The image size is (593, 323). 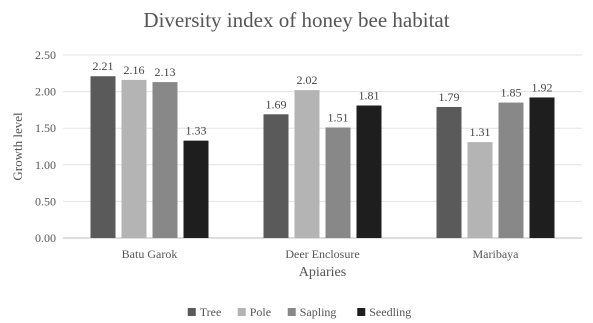 I want to click on x-tick-label: Batu Garok, so click(x=150, y=254).